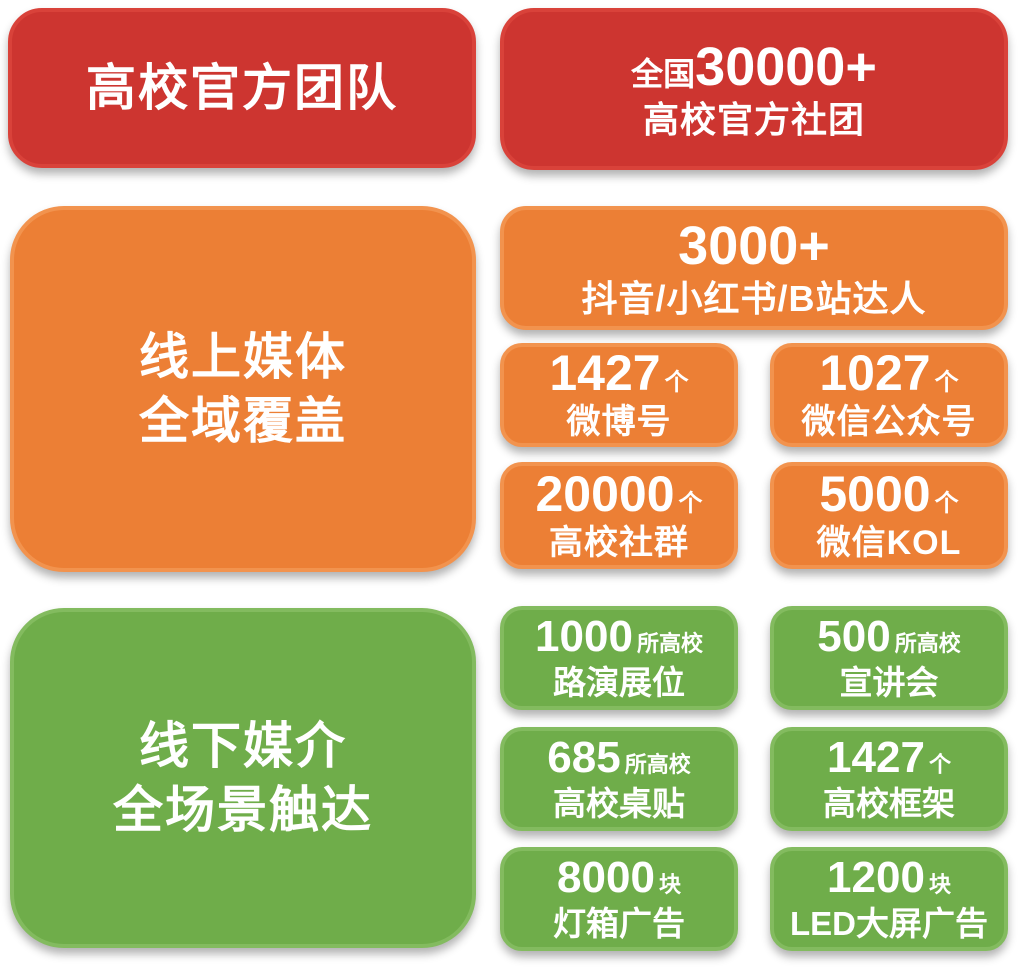 This screenshot has height=970, width=1025. Describe the element at coordinates (619, 422) in the screenshot. I see `weibo-label: 微博号` at that location.